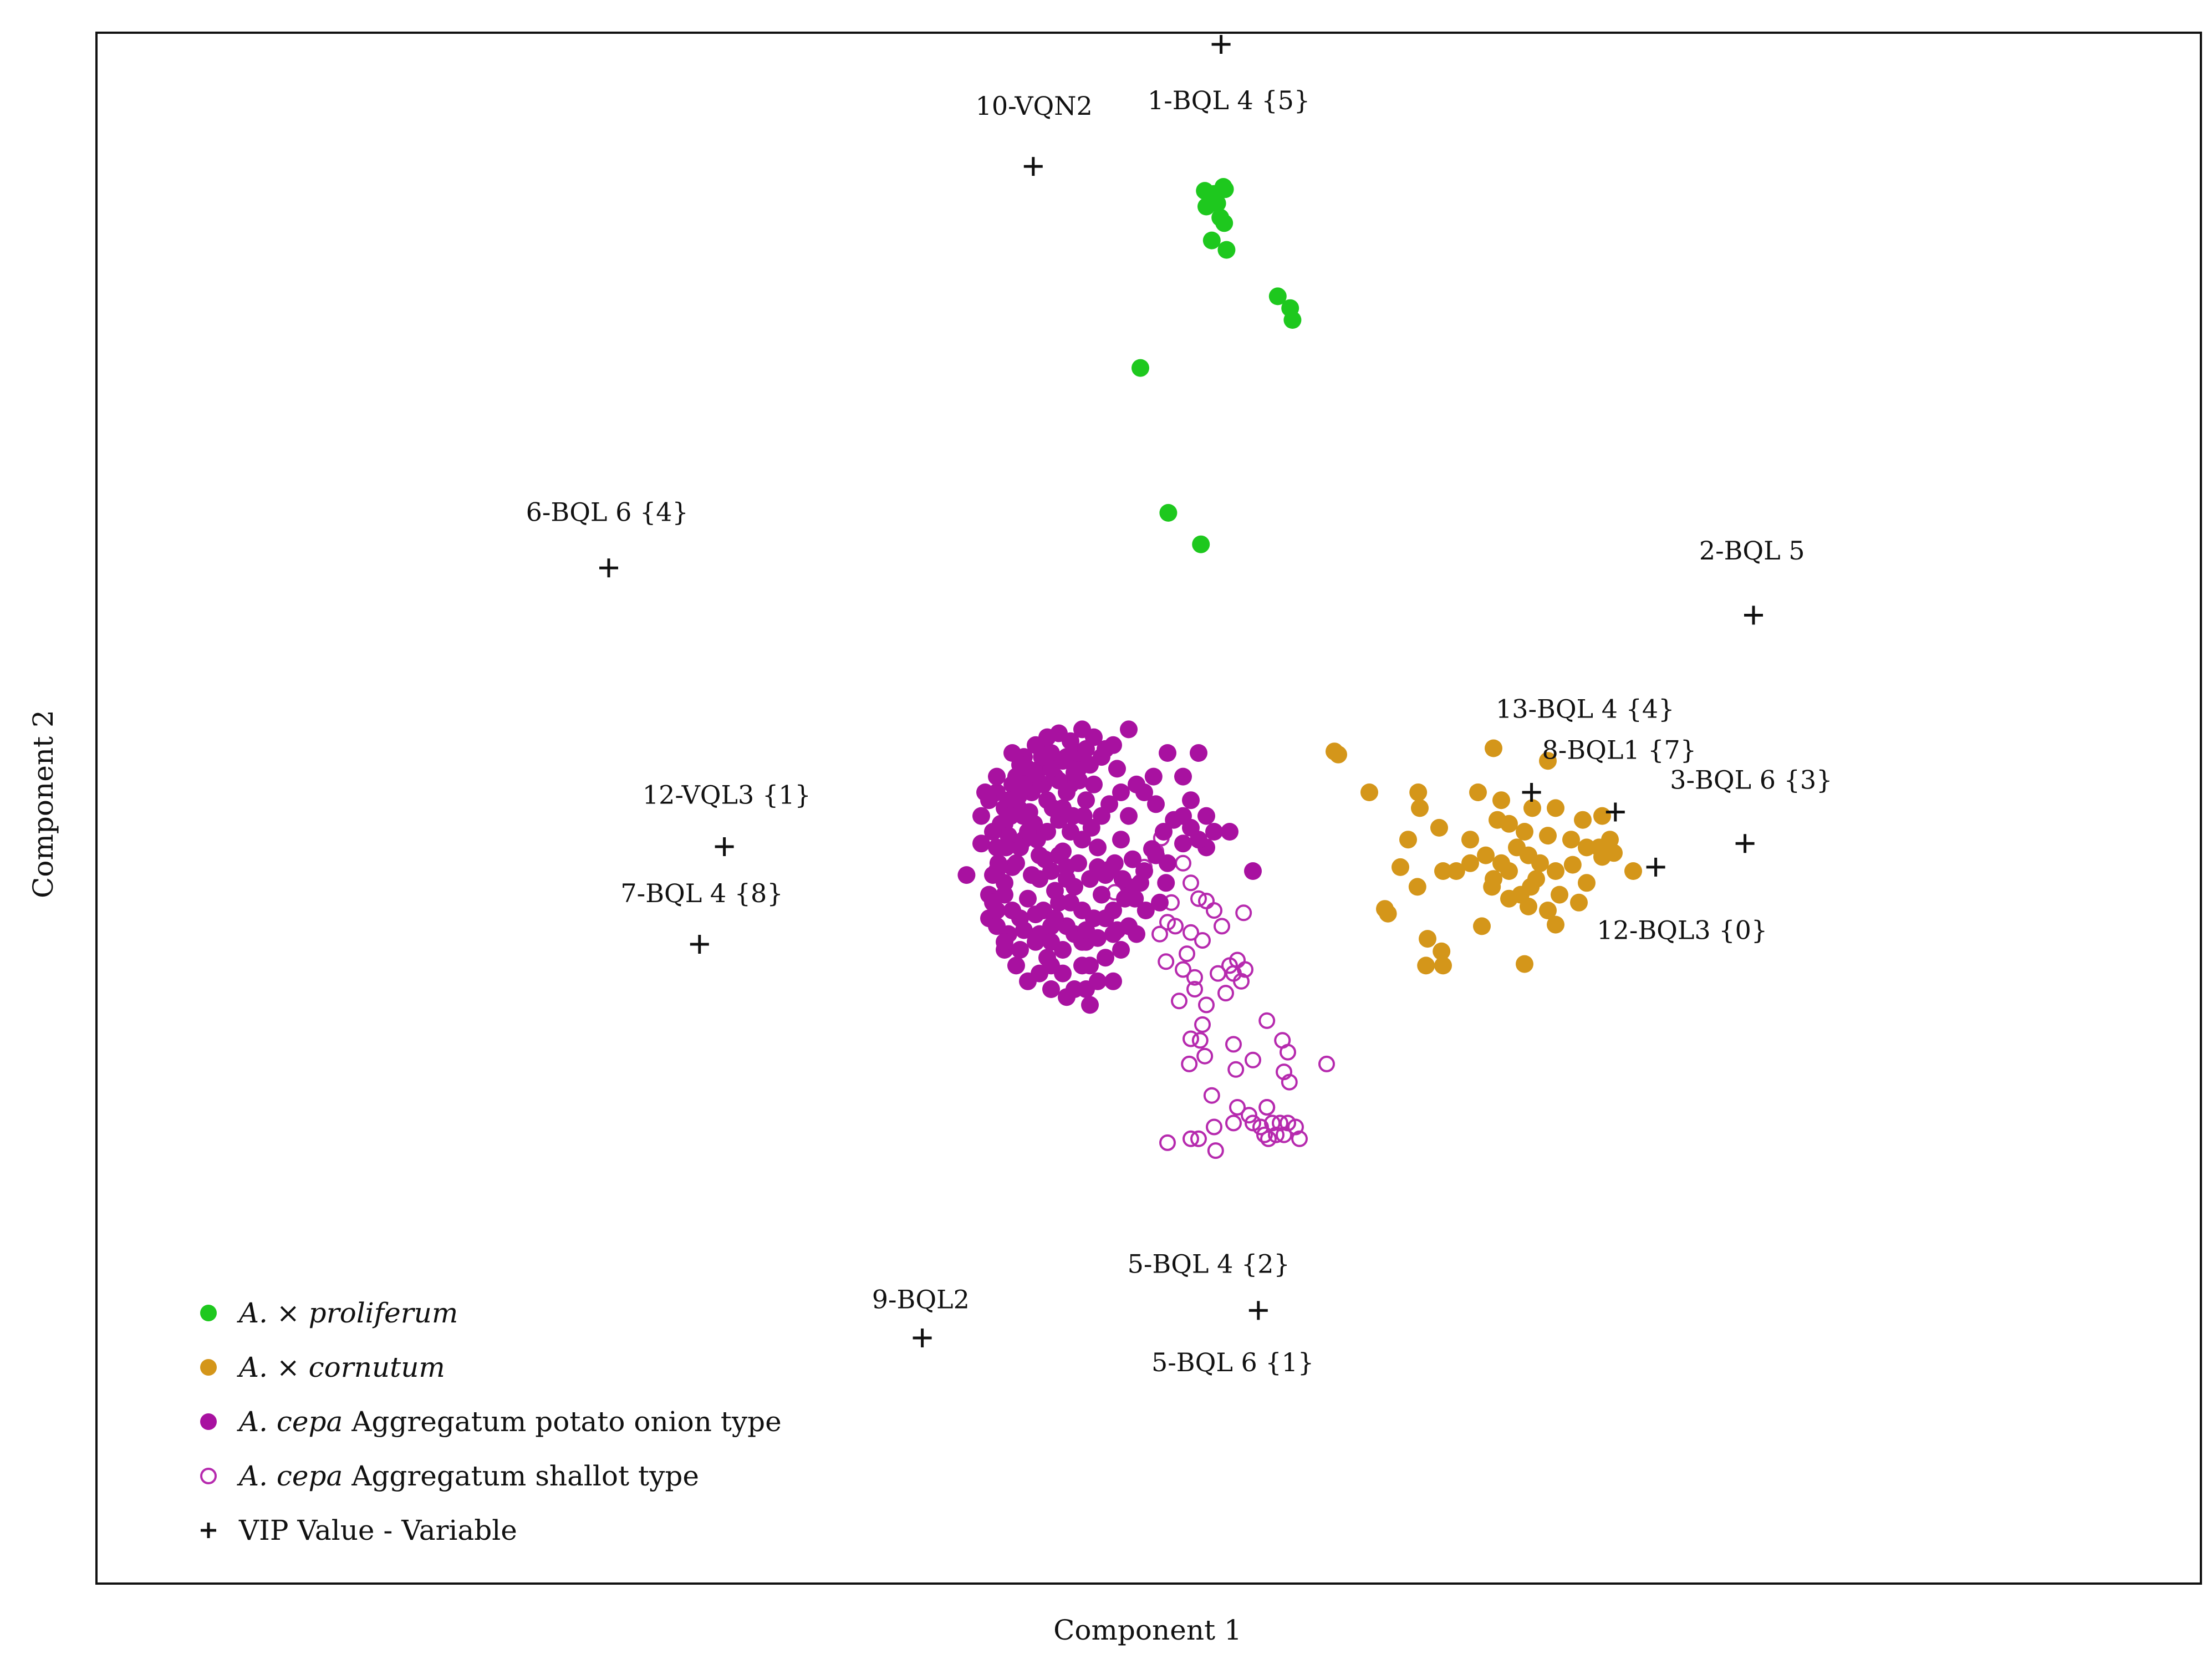 The height and width of the screenshot is (1654, 2212). What do you see at coordinates (208, 1476) in the screenshot?
I see `legend-marker-shallot` at bounding box center [208, 1476].